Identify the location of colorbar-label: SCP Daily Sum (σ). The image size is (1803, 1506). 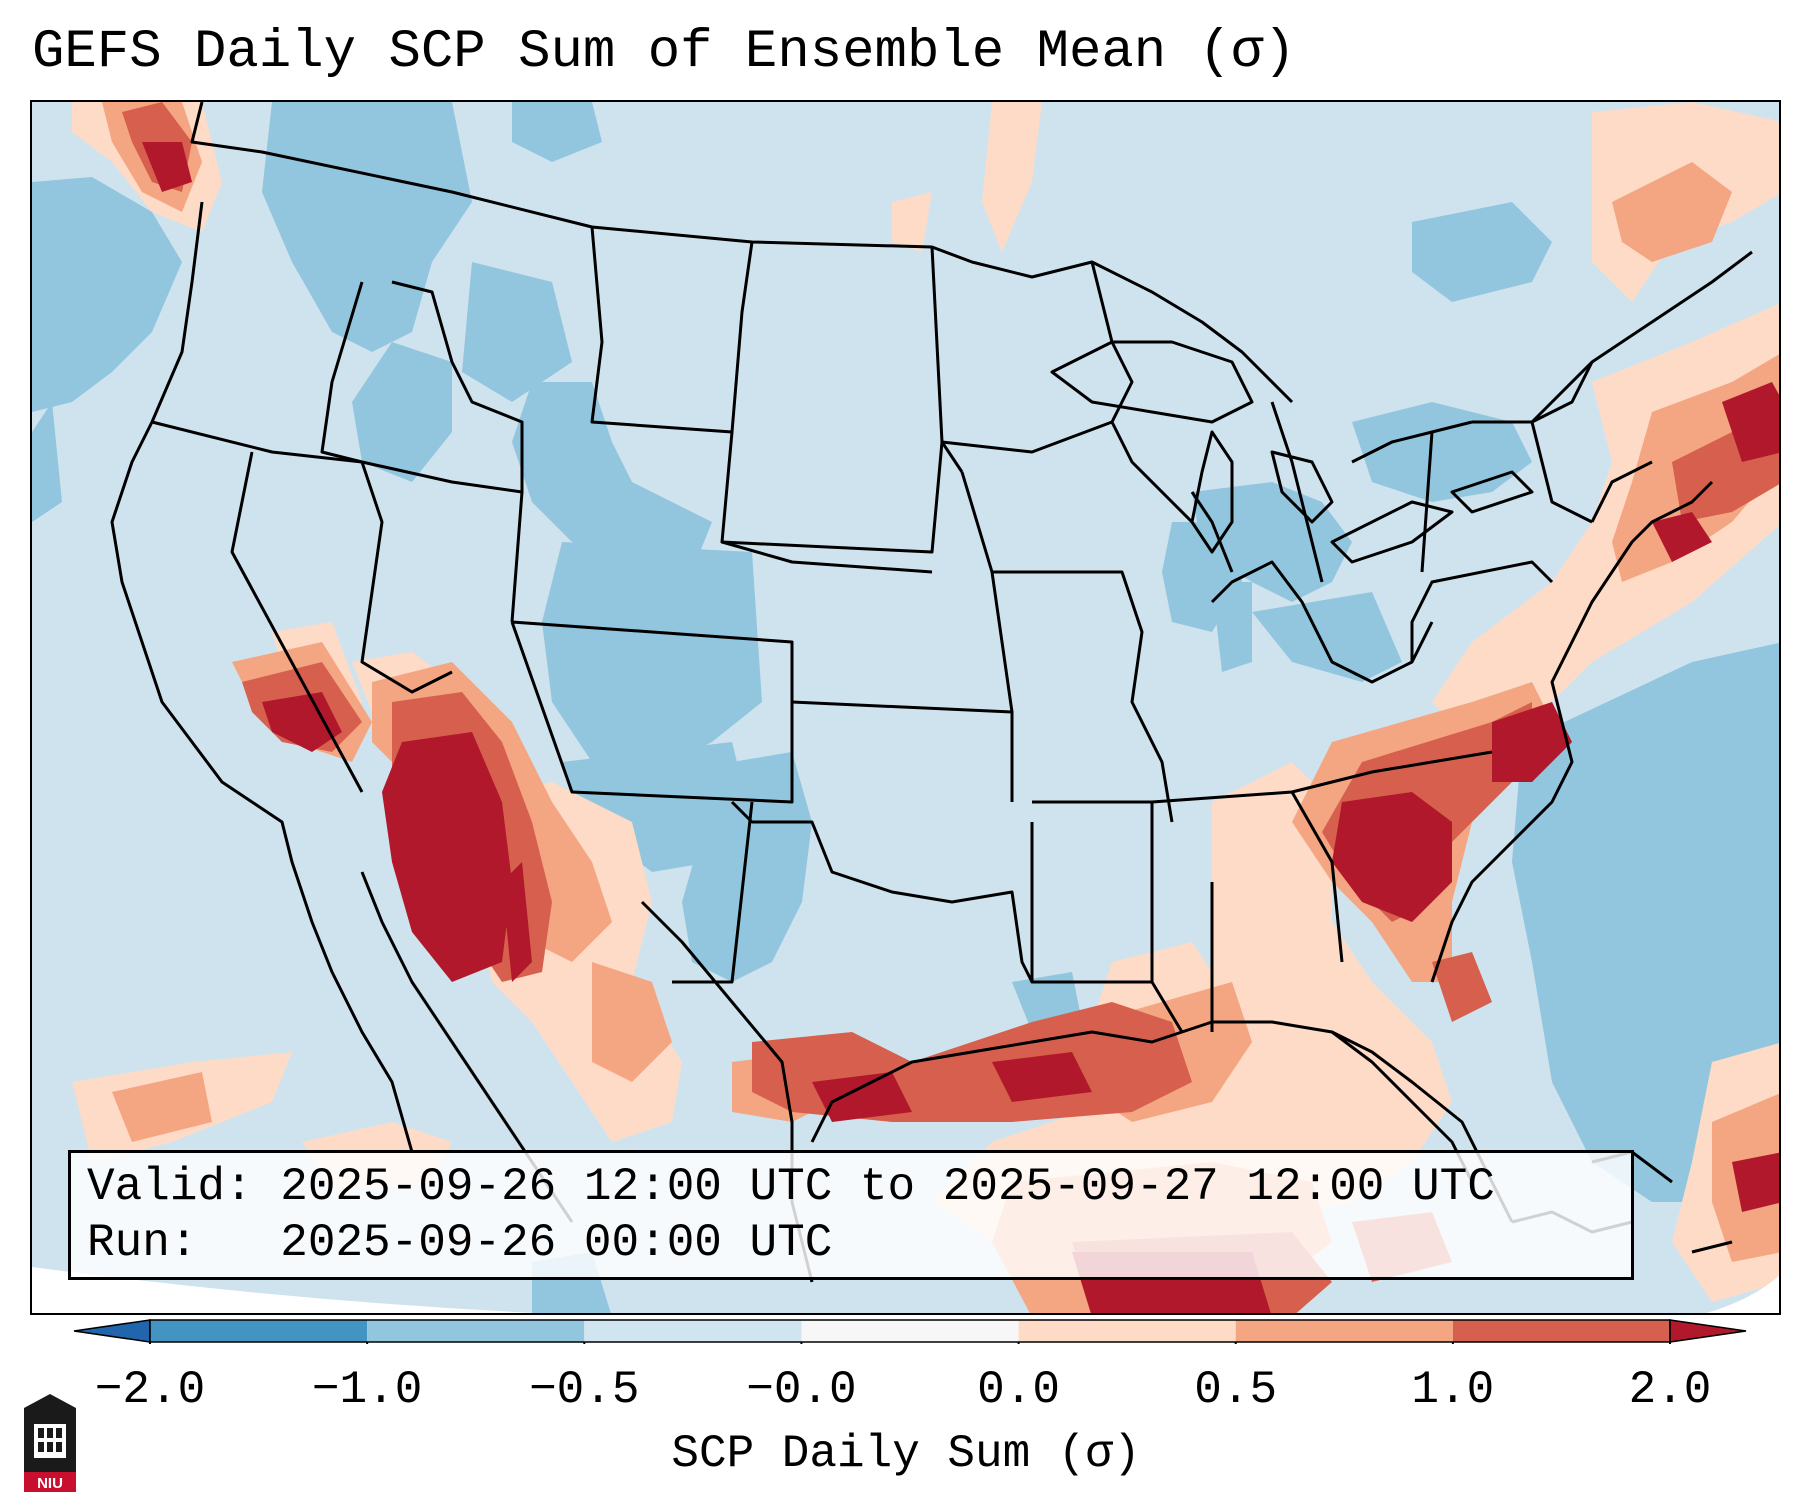
(906, 1454).